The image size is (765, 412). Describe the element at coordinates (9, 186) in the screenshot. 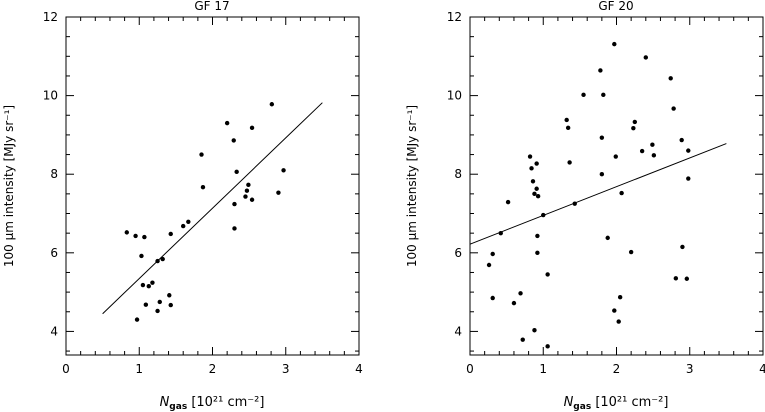

I see `y-axis-label: 100 μm intensity [MJy sr⁻¹]` at that location.